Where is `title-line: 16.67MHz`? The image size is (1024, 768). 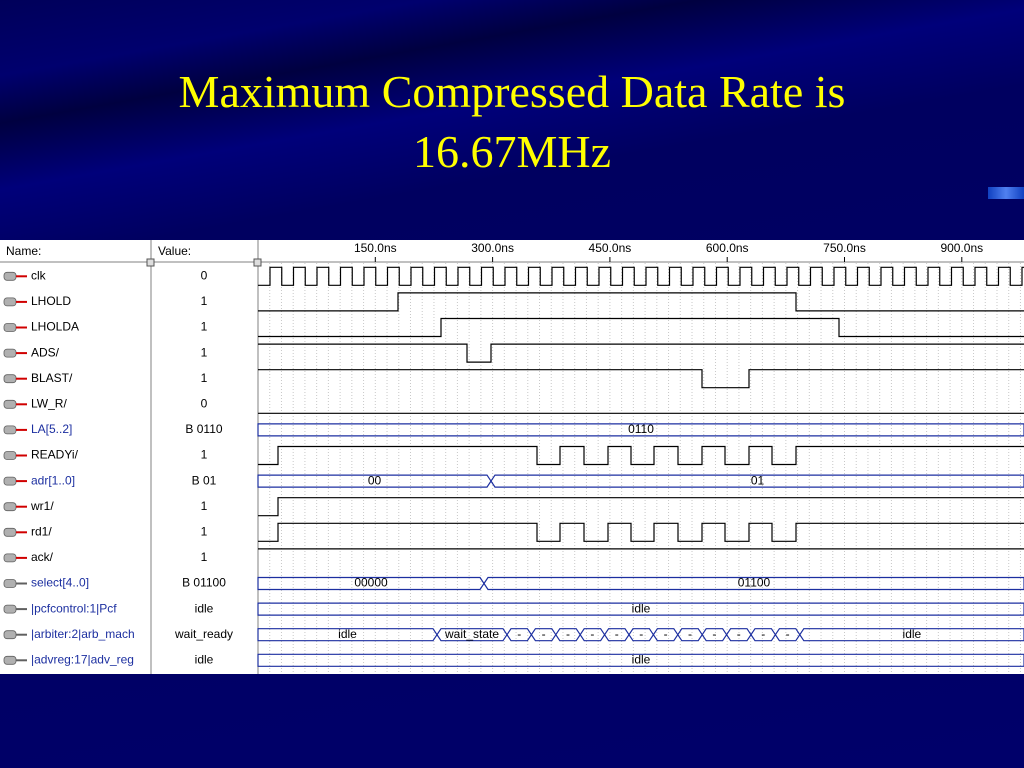
title-line: 16.67MHz is located at coordinates (512, 151).